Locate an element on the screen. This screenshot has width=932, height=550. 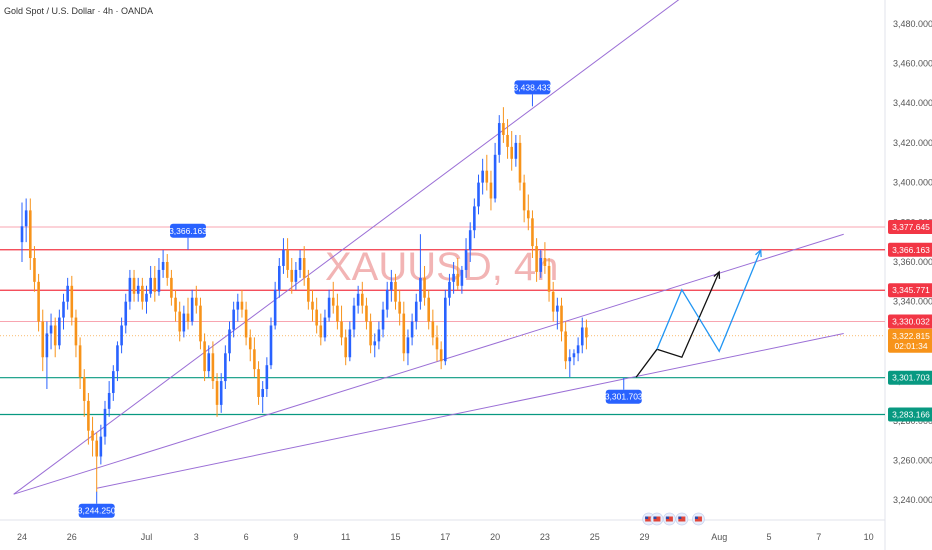
price-tick-label: 3,480.000 is located at coordinates (912, 24).